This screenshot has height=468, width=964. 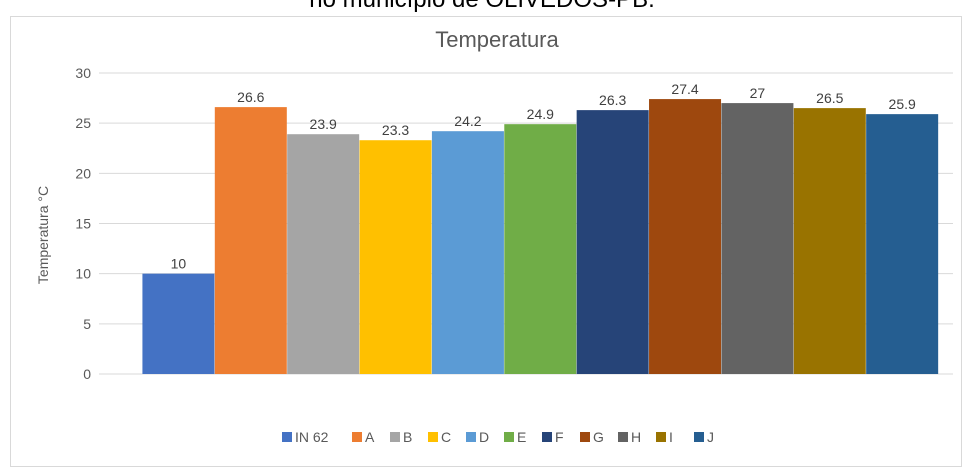 What do you see at coordinates (902, 244) in the screenshot?
I see `bar-j` at bounding box center [902, 244].